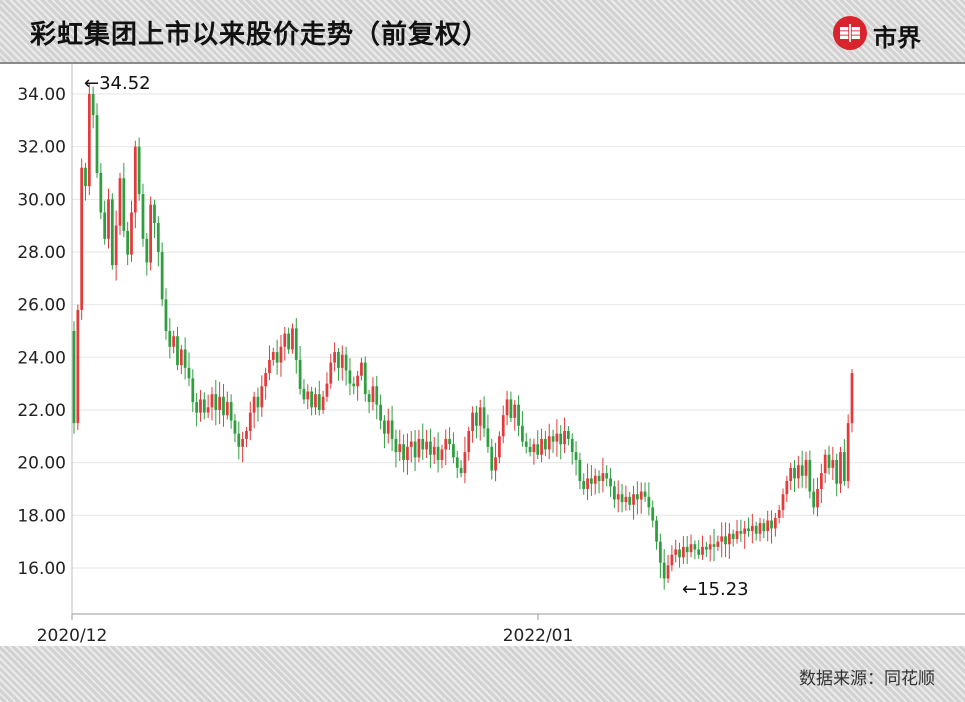 The image size is (965, 702). I want to click on shijie-logo-icon, so click(850, 33).